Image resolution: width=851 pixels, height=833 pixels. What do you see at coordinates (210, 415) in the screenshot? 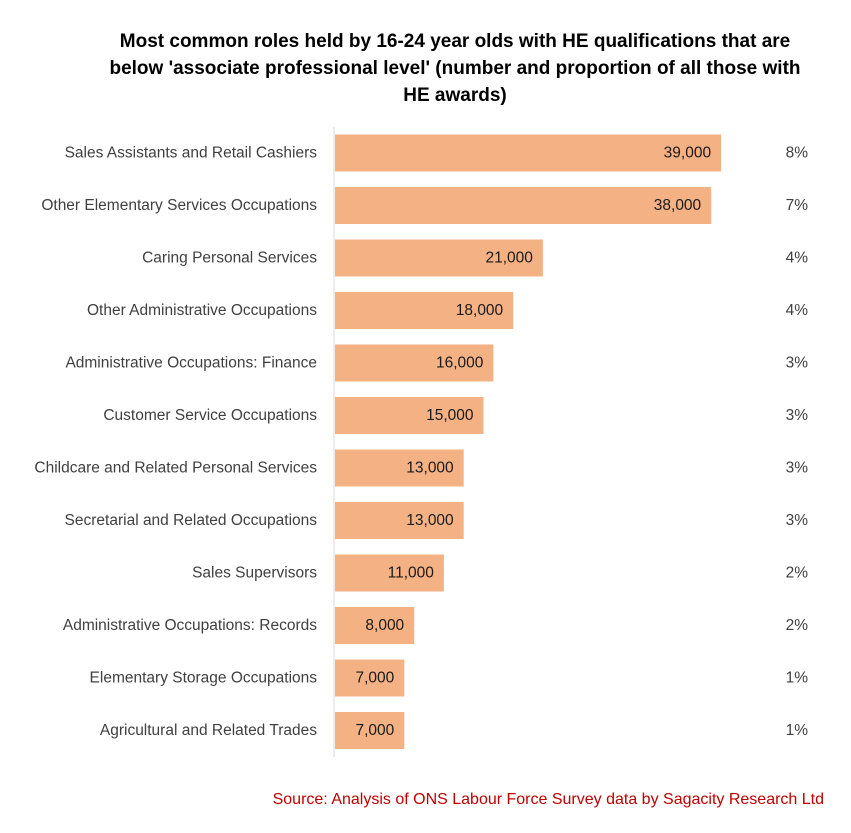
I see `category-label: Customer Service Occupations` at bounding box center [210, 415].